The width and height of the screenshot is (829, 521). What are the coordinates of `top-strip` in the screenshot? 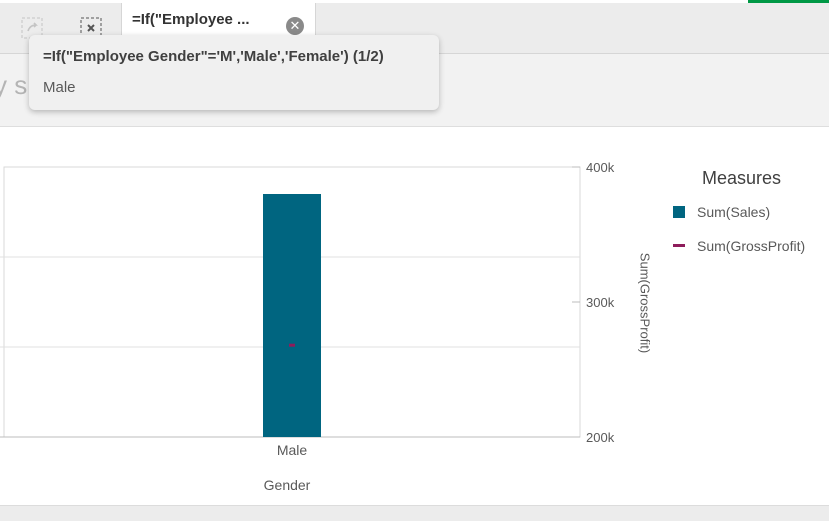 It's located at (414, 1).